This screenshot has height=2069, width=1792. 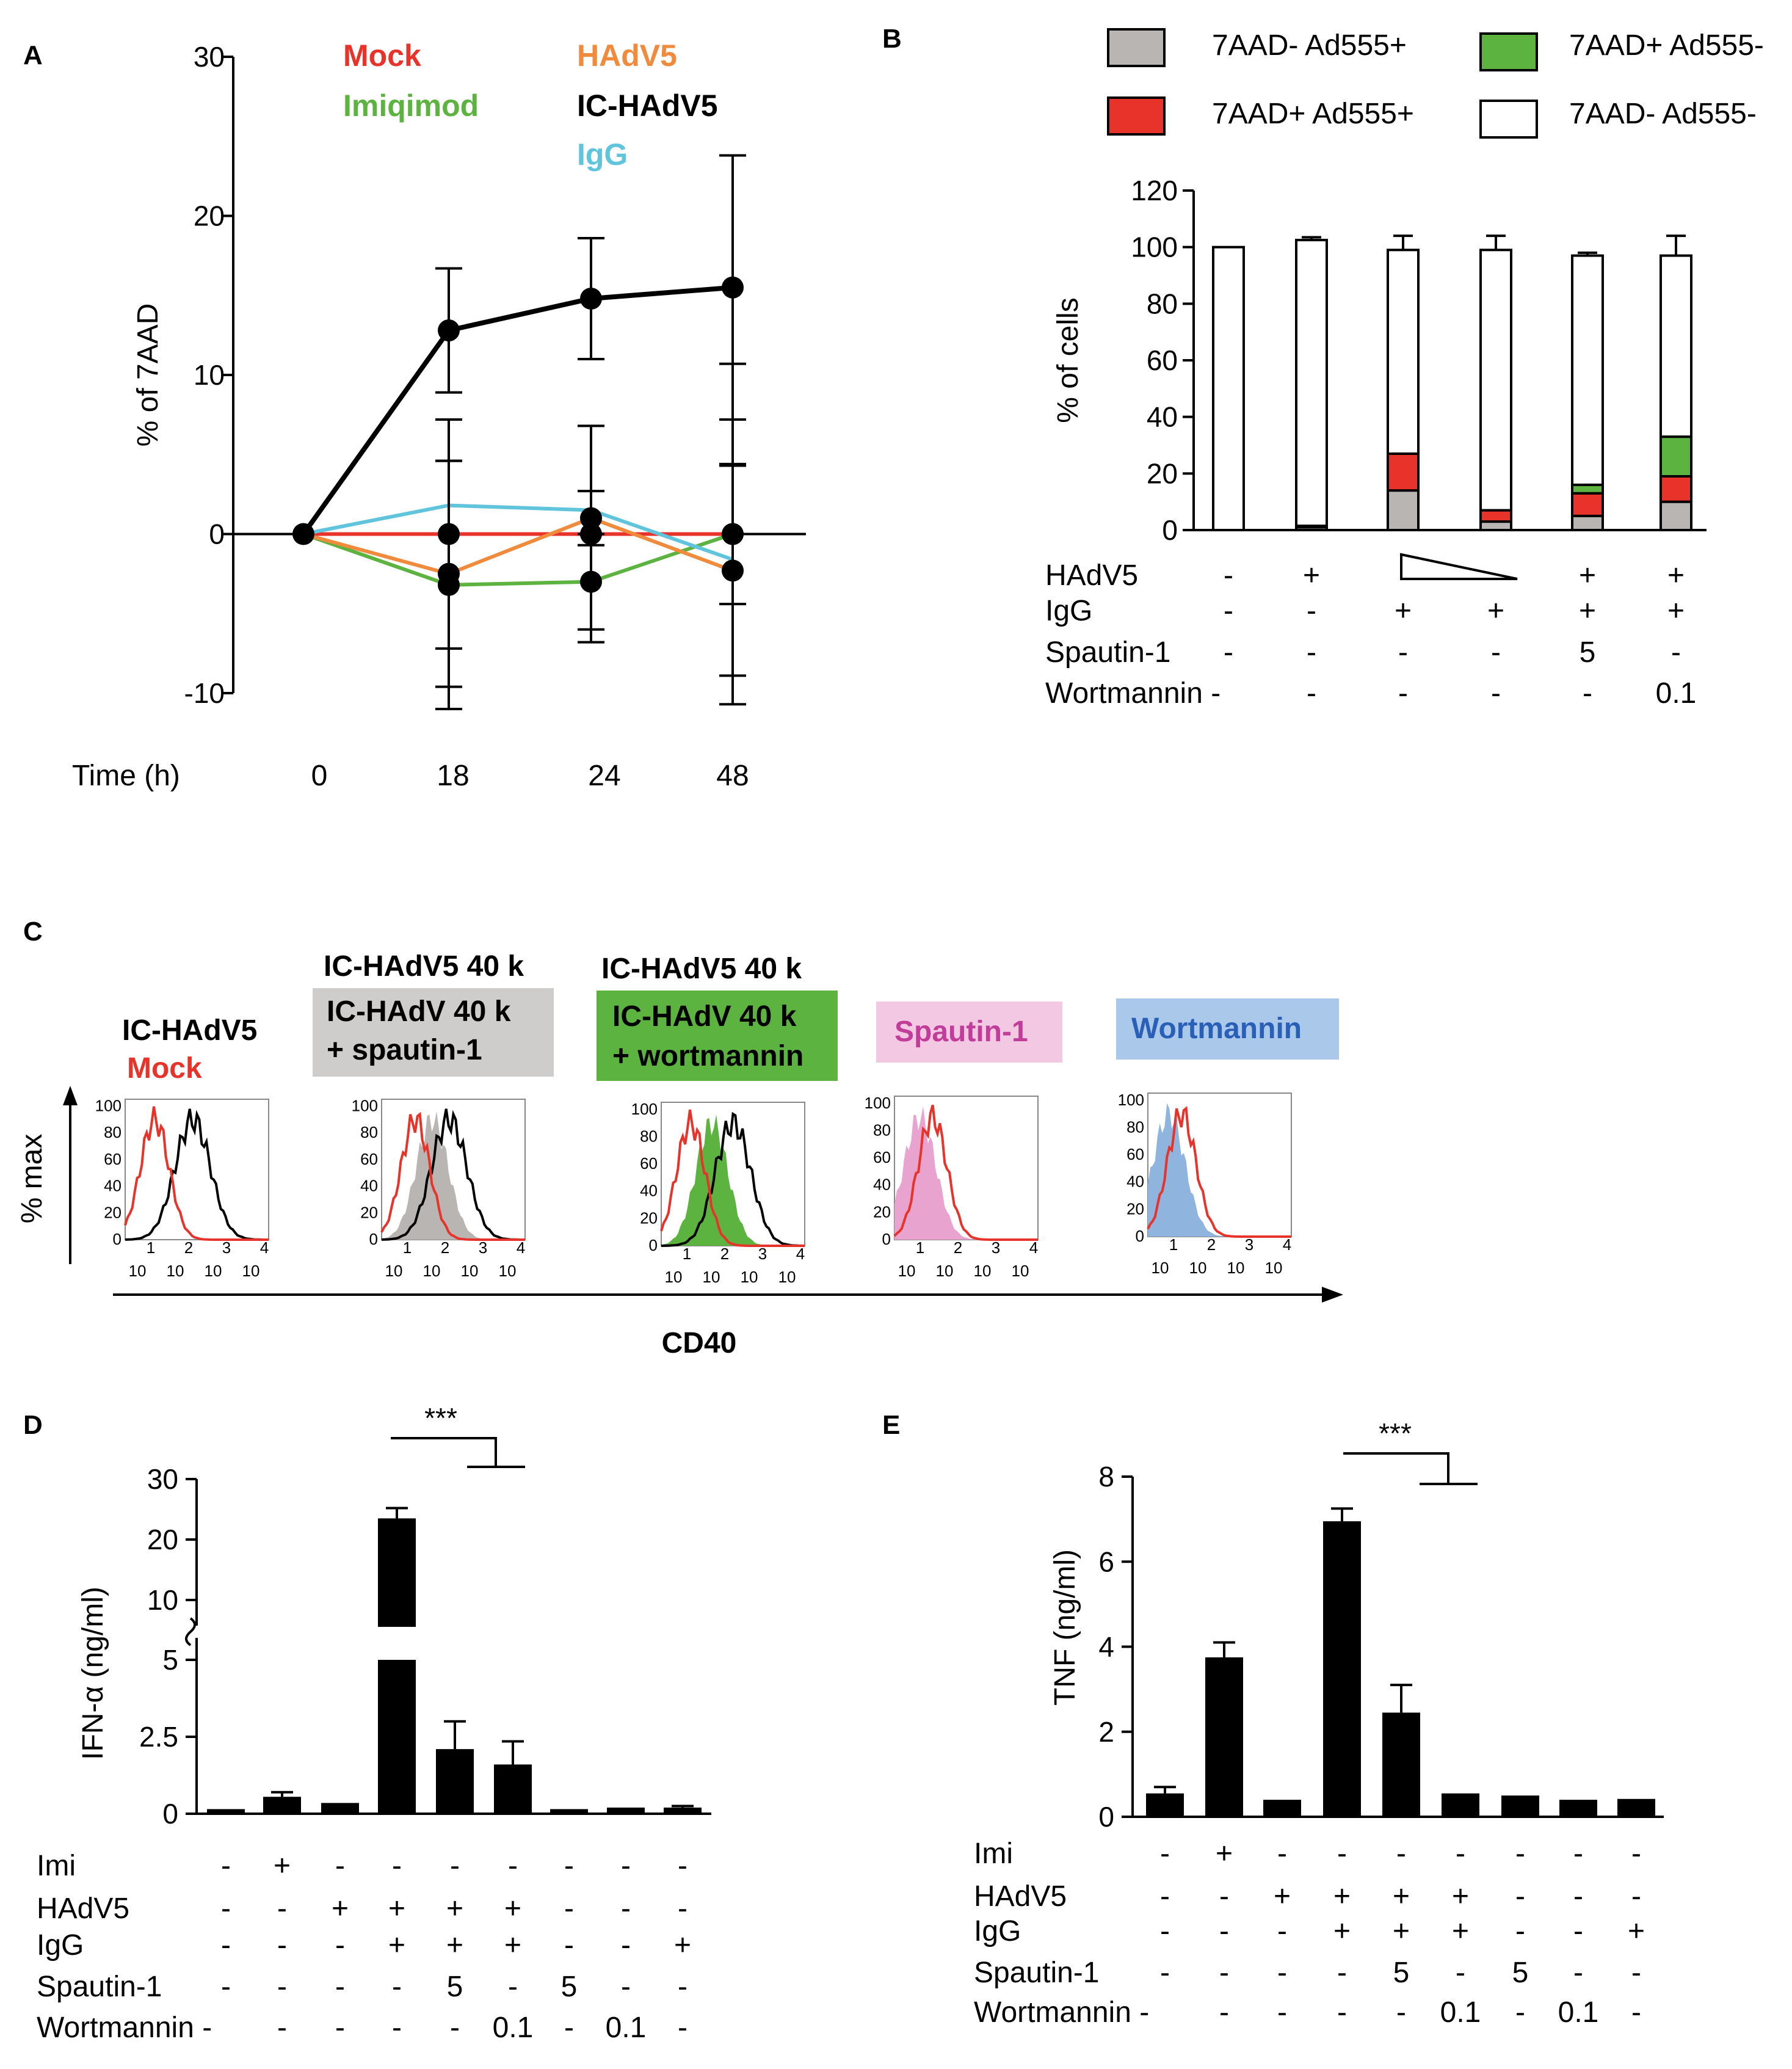 What do you see at coordinates (1162, 417) in the screenshot?
I see `y-tick-label: 40` at bounding box center [1162, 417].